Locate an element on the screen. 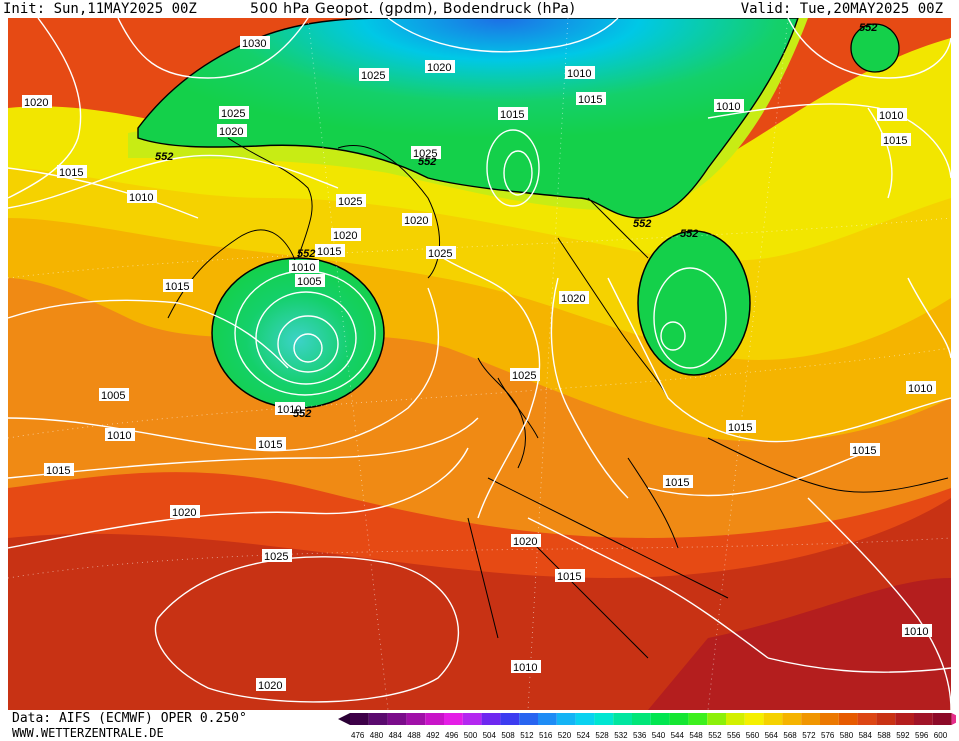  baltic-low is located at coordinates (694, 303).